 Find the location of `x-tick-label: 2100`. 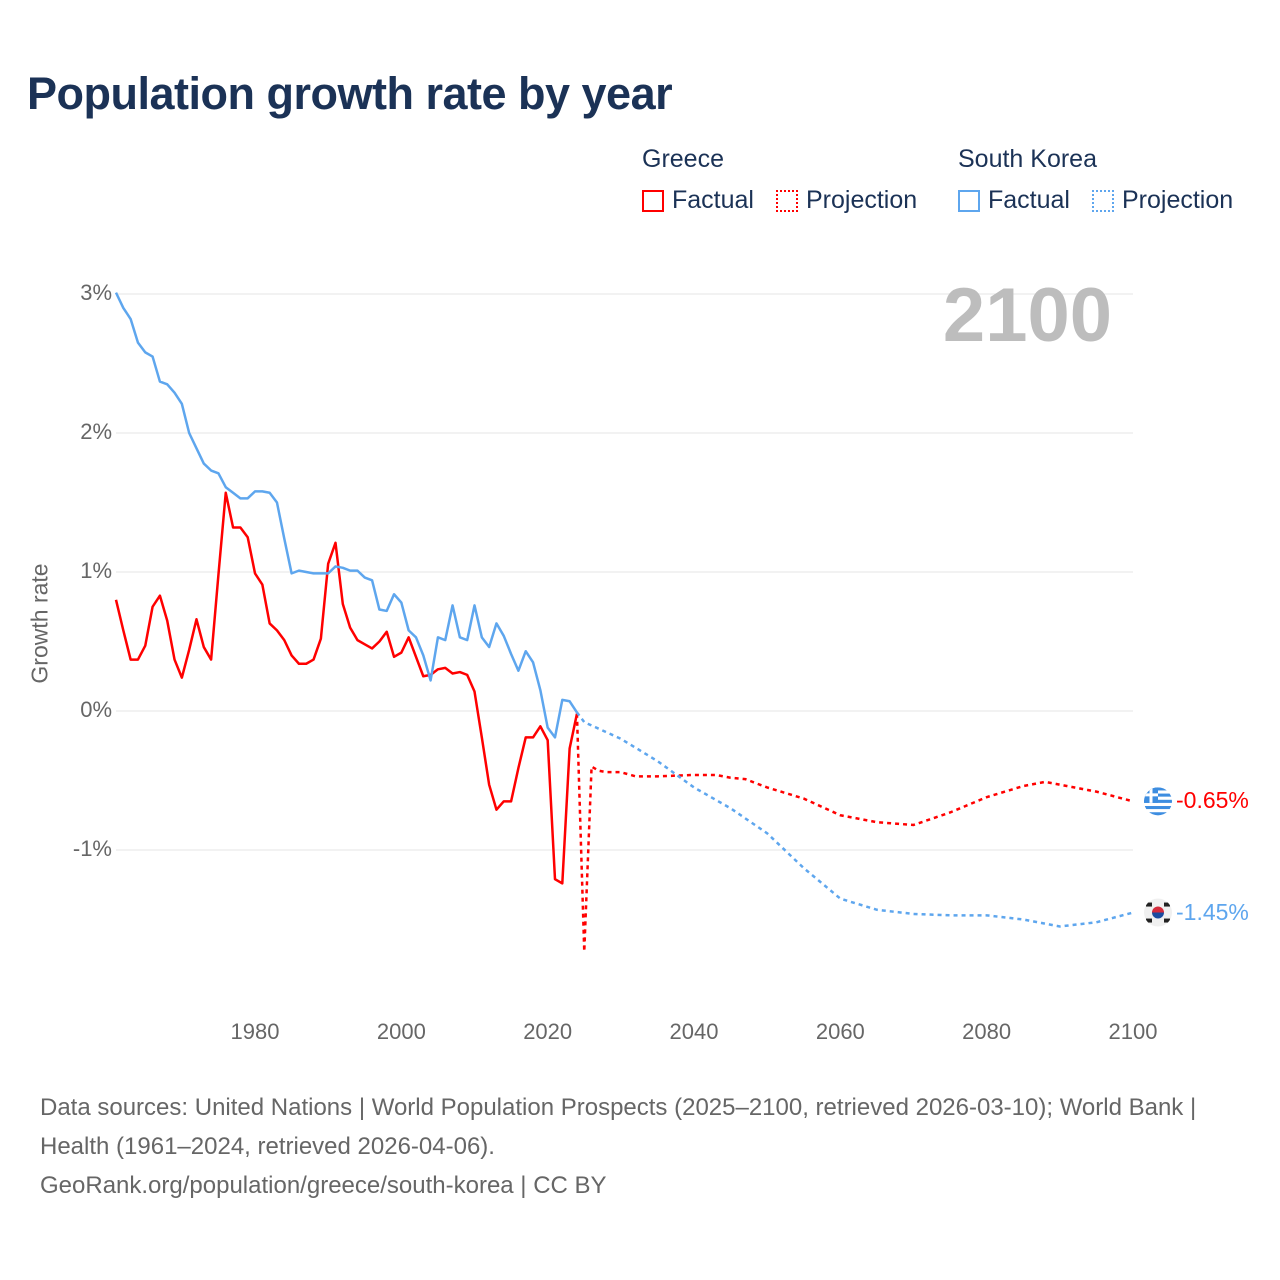

x-tick-label: 2100 is located at coordinates (1133, 1031).